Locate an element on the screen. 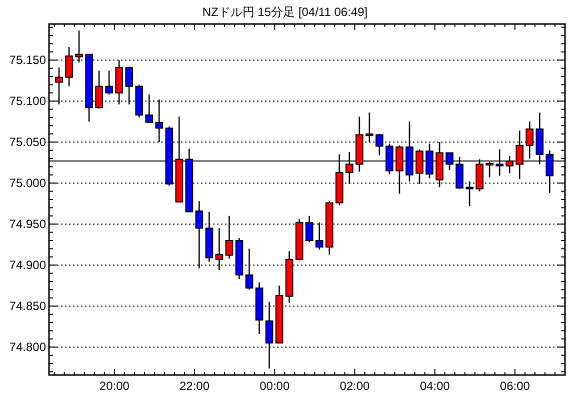  candlestick is located at coordinates (109, 83).